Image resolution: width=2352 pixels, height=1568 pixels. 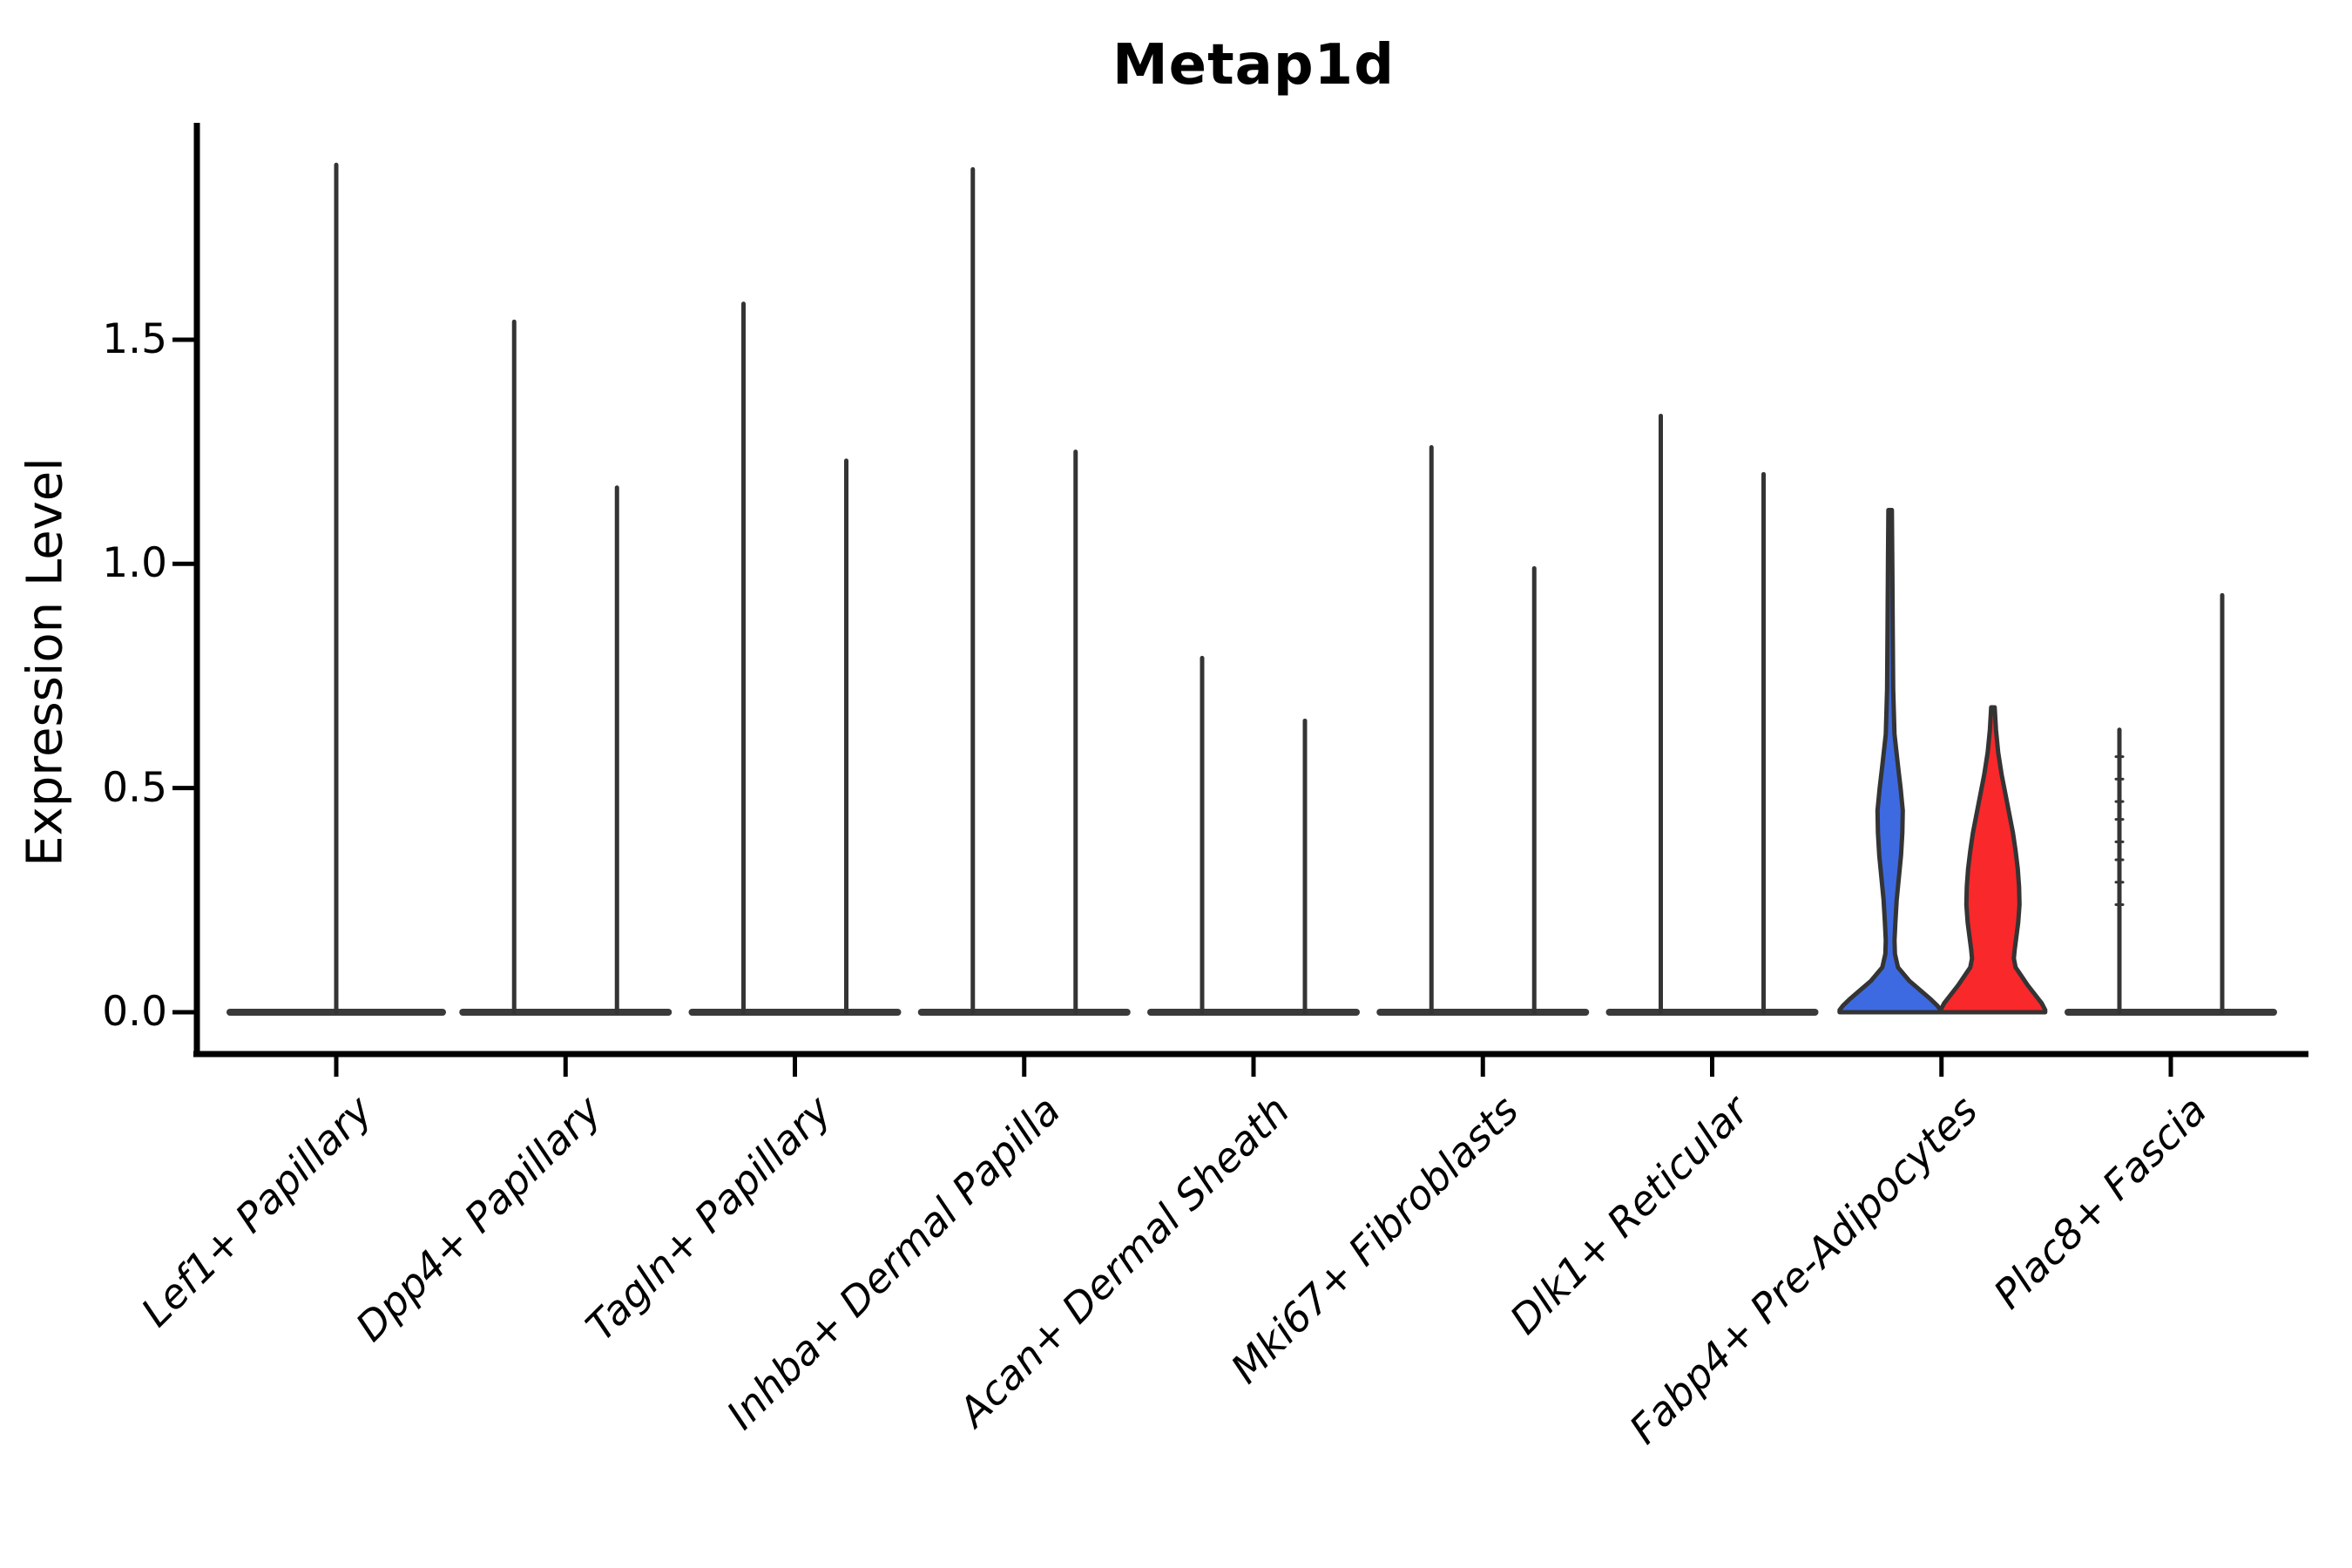 What do you see at coordinates (134, 787) in the screenshot?
I see `y-tick-label: 0.5` at bounding box center [134, 787].